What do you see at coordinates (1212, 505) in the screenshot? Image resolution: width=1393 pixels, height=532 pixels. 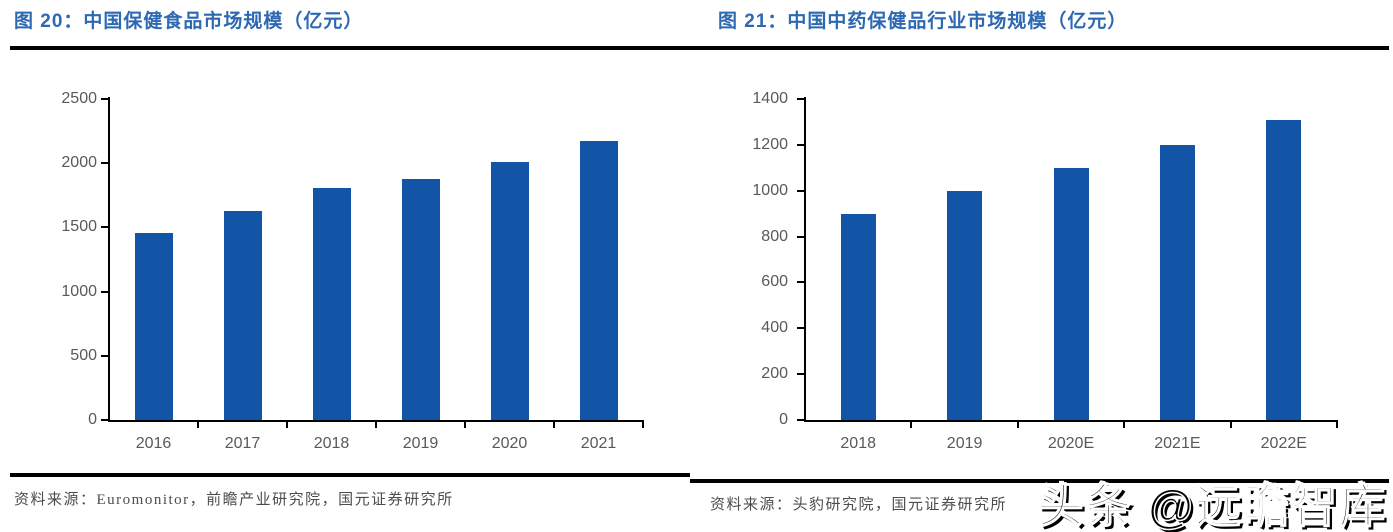 I see `toutiao-watermark: 头条 @远瞻智库` at bounding box center [1212, 505].